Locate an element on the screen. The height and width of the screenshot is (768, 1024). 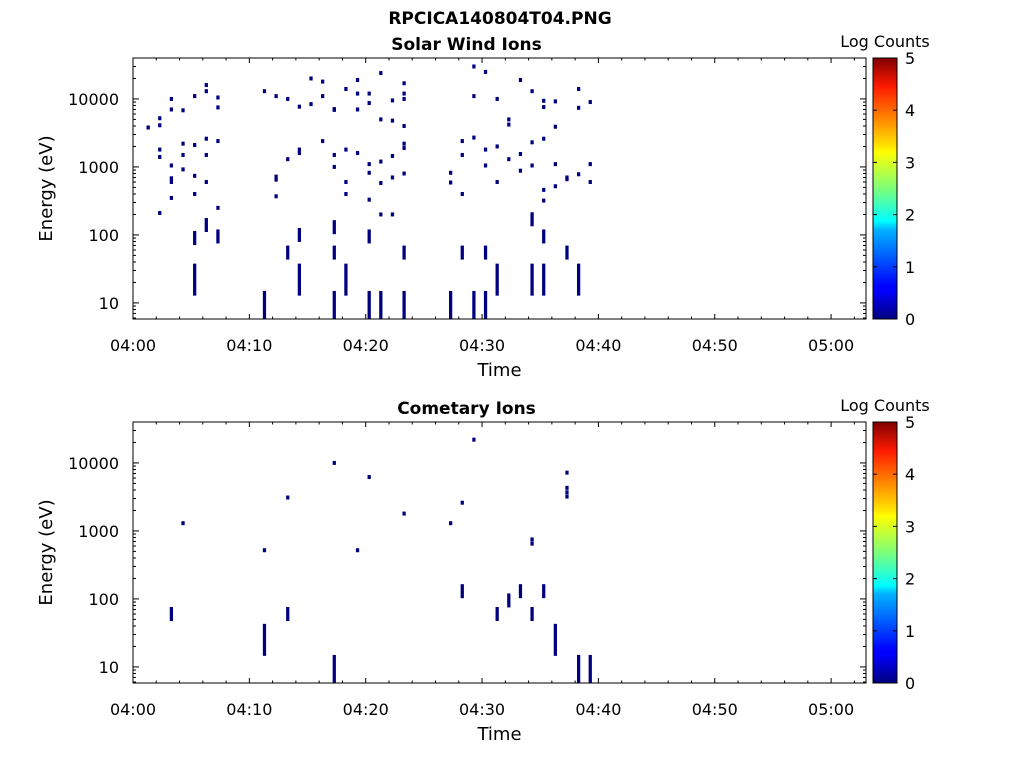
panel-title: Cometary Ions is located at coordinates (466, 409).